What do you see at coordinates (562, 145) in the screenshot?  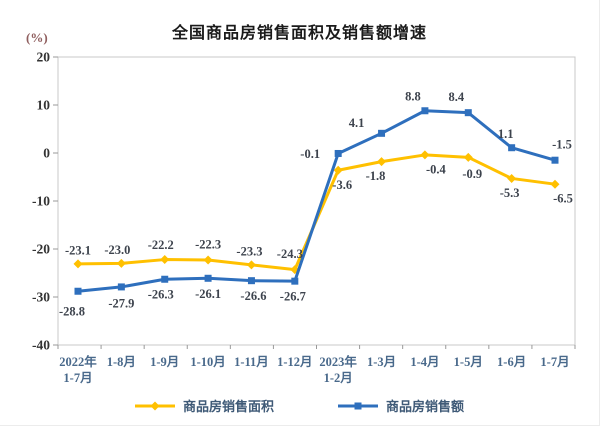 I see `sales-amount-data-label: -1.5` at bounding box center [562, 145].